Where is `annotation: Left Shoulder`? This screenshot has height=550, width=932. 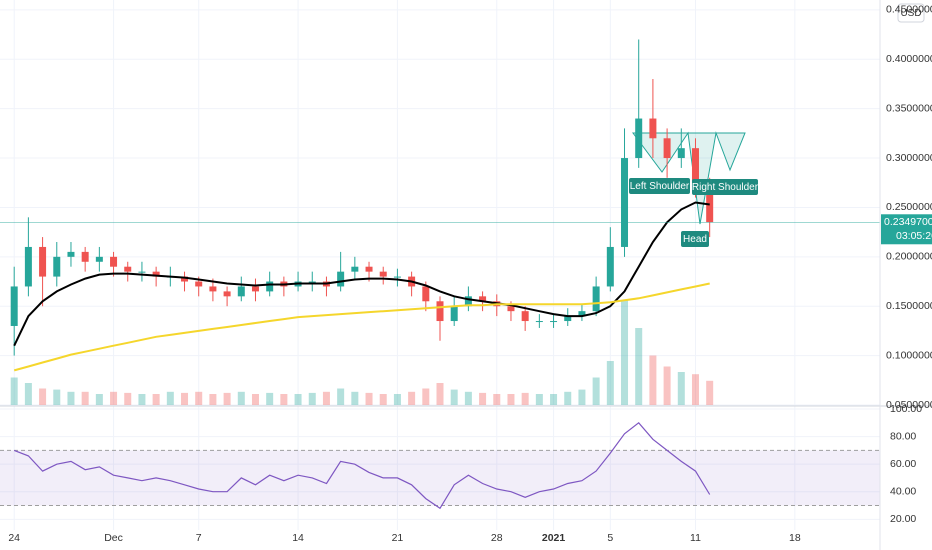
annotation: Left Shoulder is located at coordinates (660, 186).